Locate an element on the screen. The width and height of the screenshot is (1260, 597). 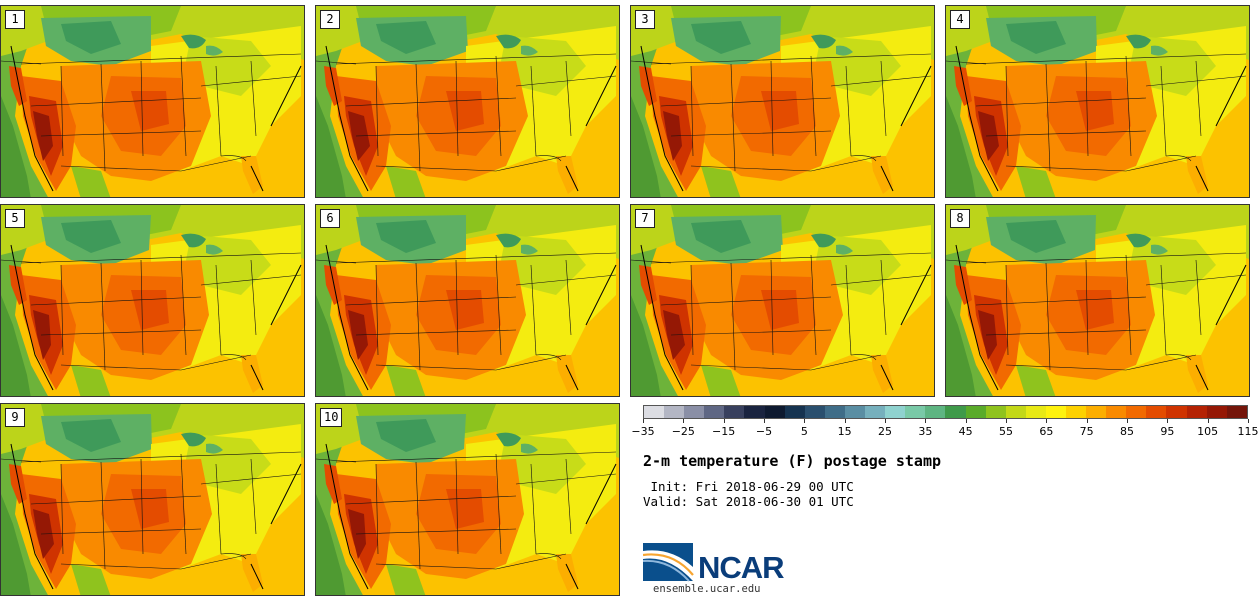
member-map-panel: 1 is located at coordinates (152, 101).